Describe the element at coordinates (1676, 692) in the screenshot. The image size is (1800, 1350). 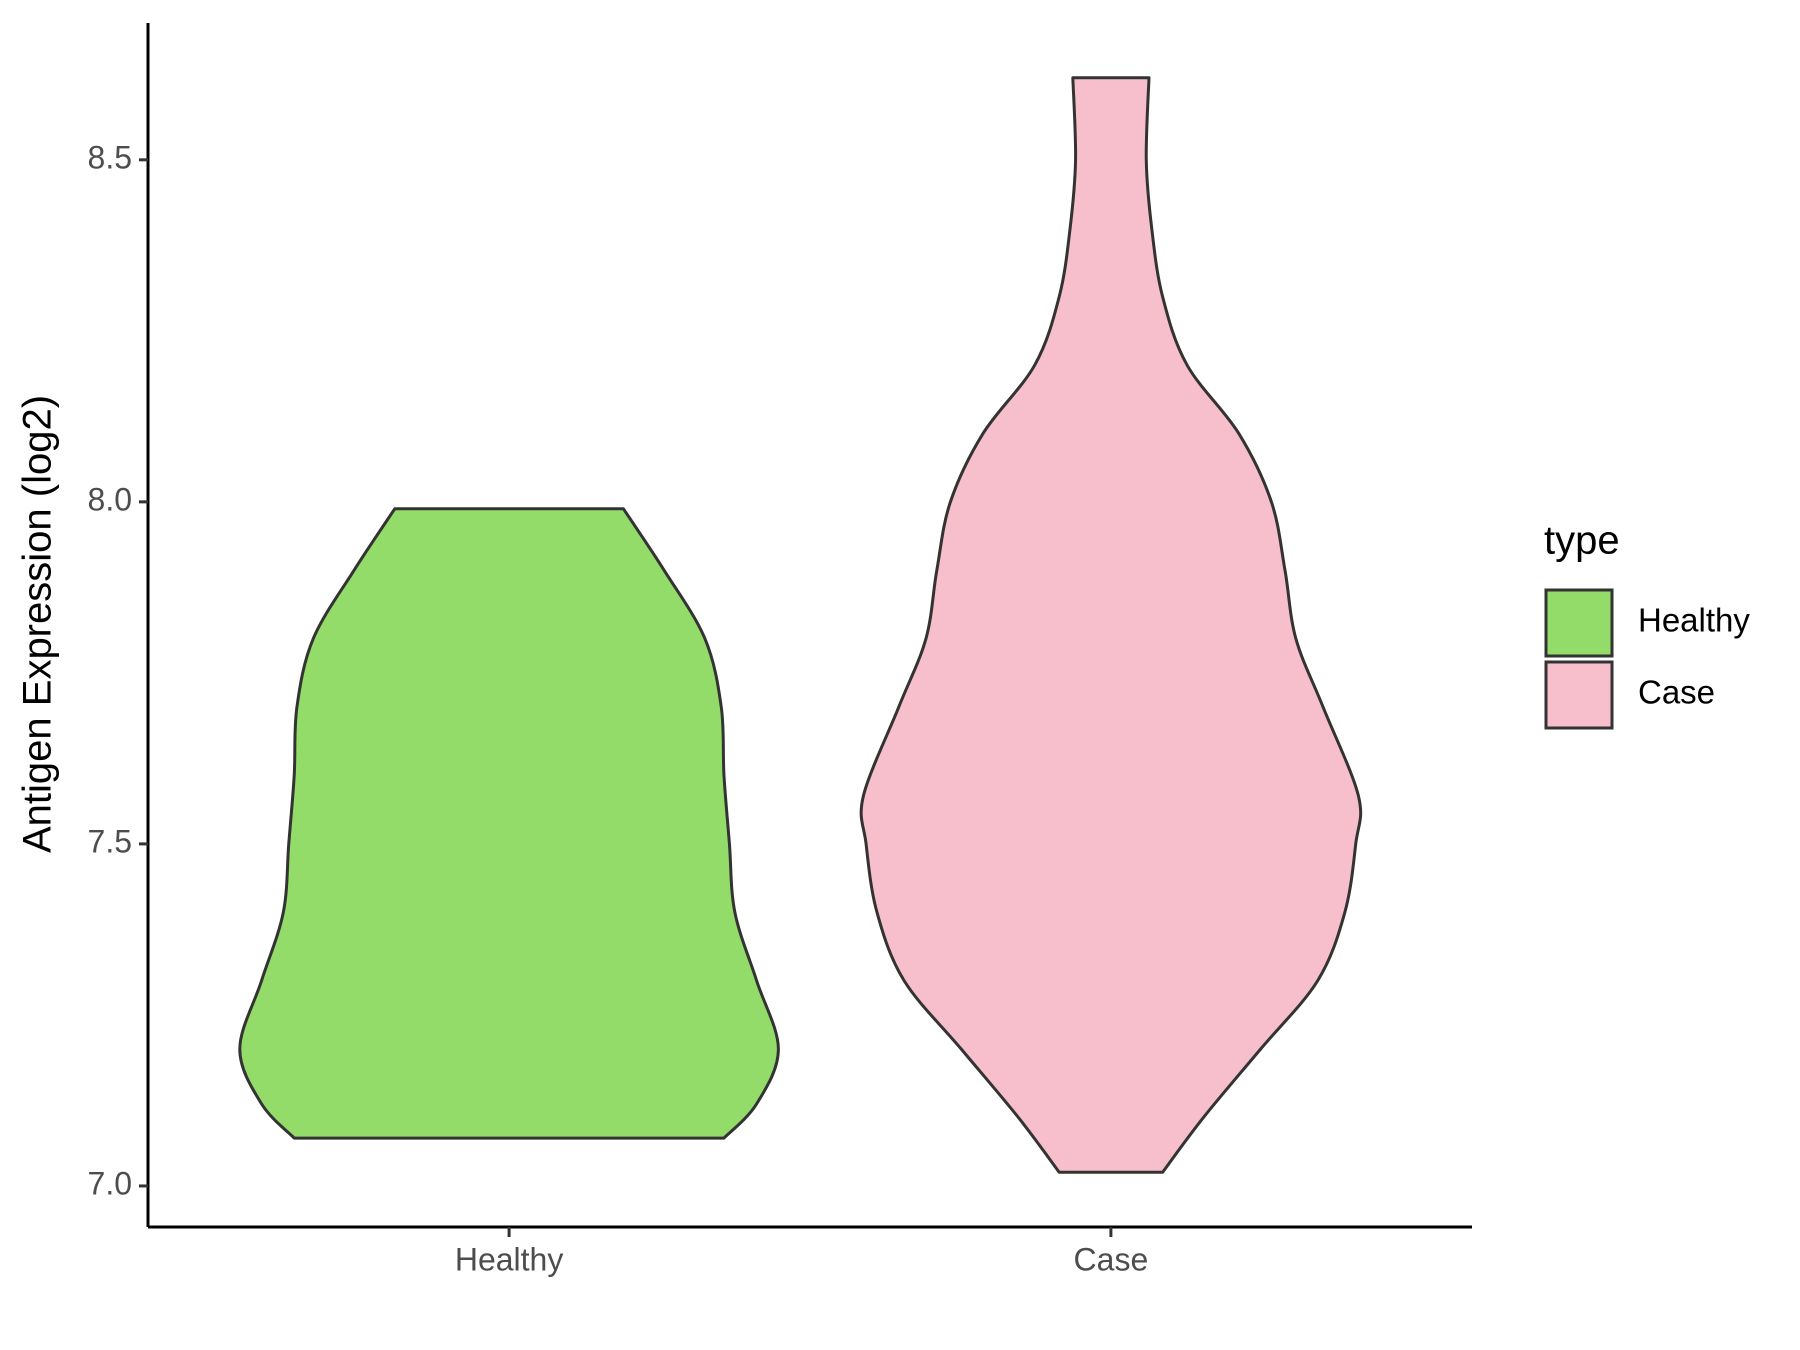
I see `legend-label: Case` at that location.